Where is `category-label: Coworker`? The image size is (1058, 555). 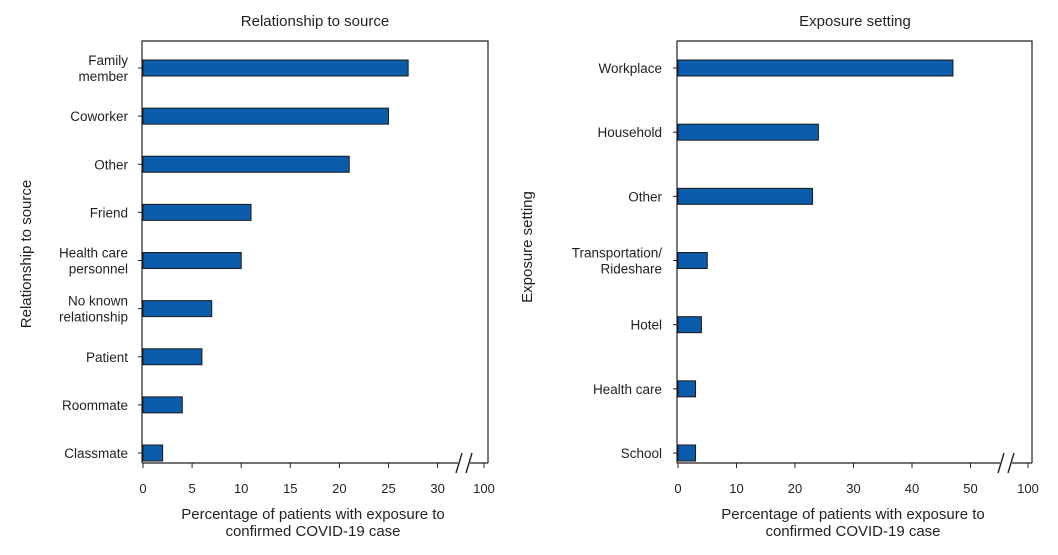
category-label: Coworker is located at coordinates (99, 116).